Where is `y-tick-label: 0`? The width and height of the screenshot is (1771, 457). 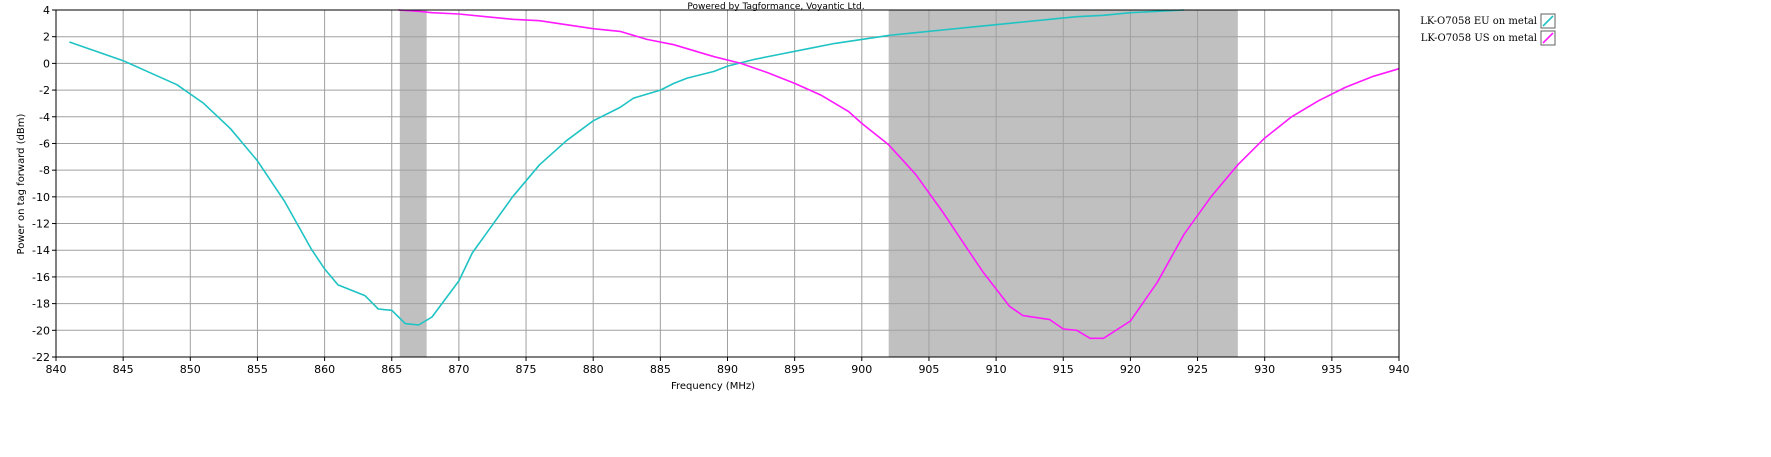 y-tick-label: 0 is located at coordinates (46, 63).